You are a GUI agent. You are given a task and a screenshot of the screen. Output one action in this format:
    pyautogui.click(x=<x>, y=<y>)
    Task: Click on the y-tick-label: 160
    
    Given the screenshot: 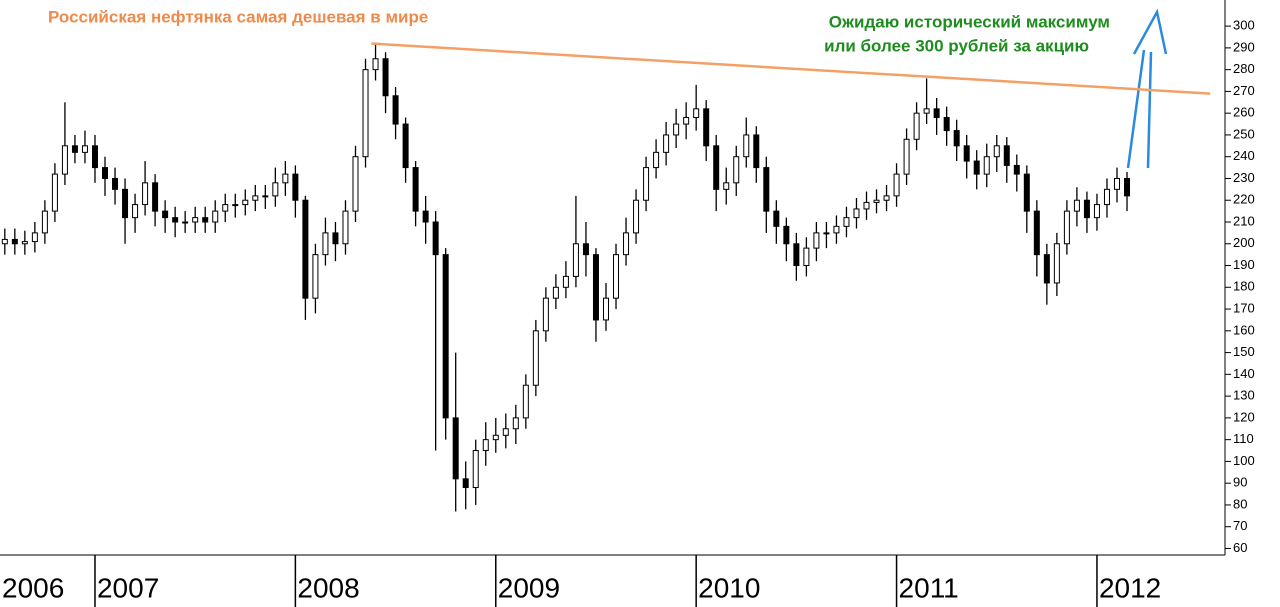 What is the action you would take?
    pyautogui.click(x=1244, y=329)
    